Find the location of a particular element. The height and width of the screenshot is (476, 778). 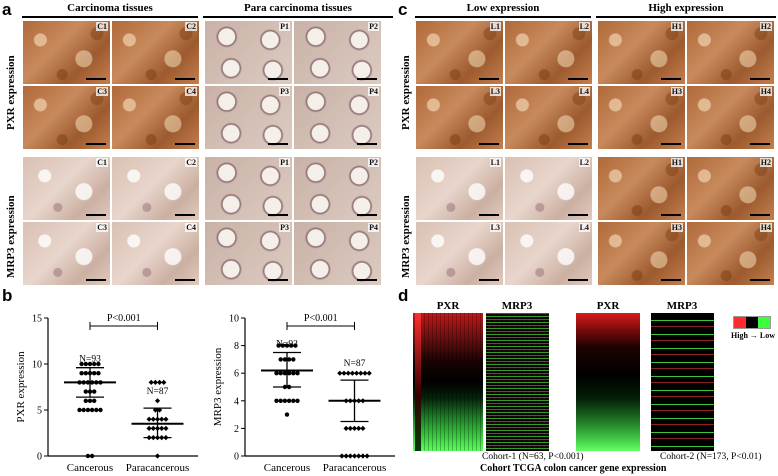

tile-label: P3 is located at coordinates (284, 91).